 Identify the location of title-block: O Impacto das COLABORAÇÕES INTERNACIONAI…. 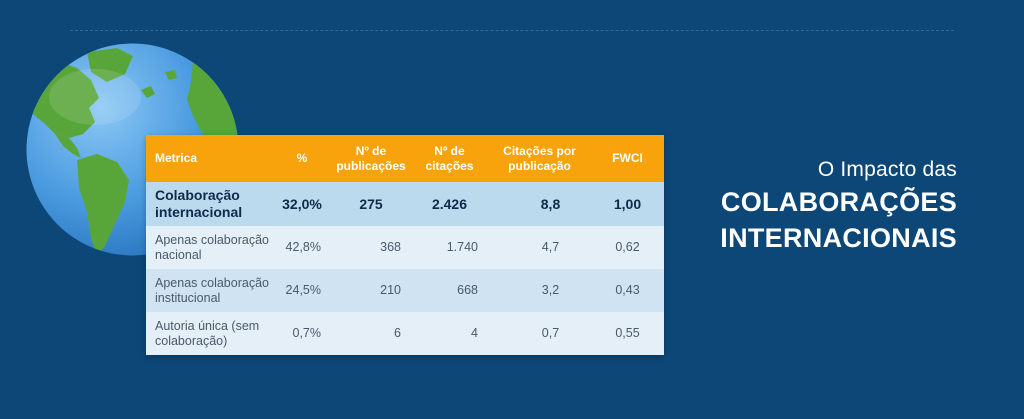
(838, 206).